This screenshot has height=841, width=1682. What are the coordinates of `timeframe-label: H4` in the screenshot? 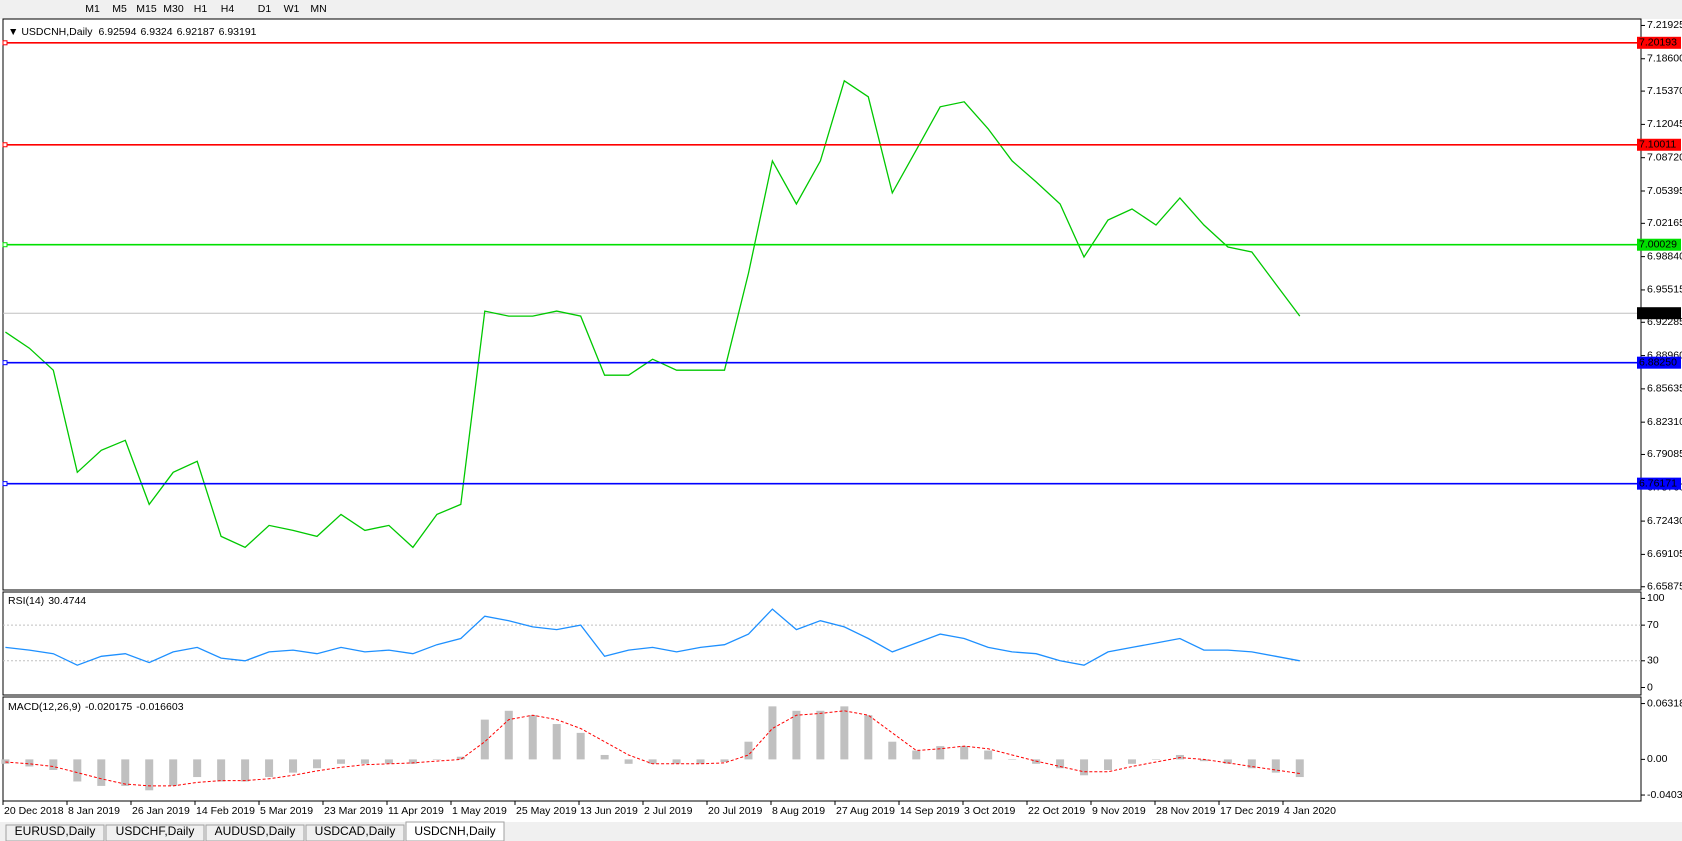 It's located at (228, 9).